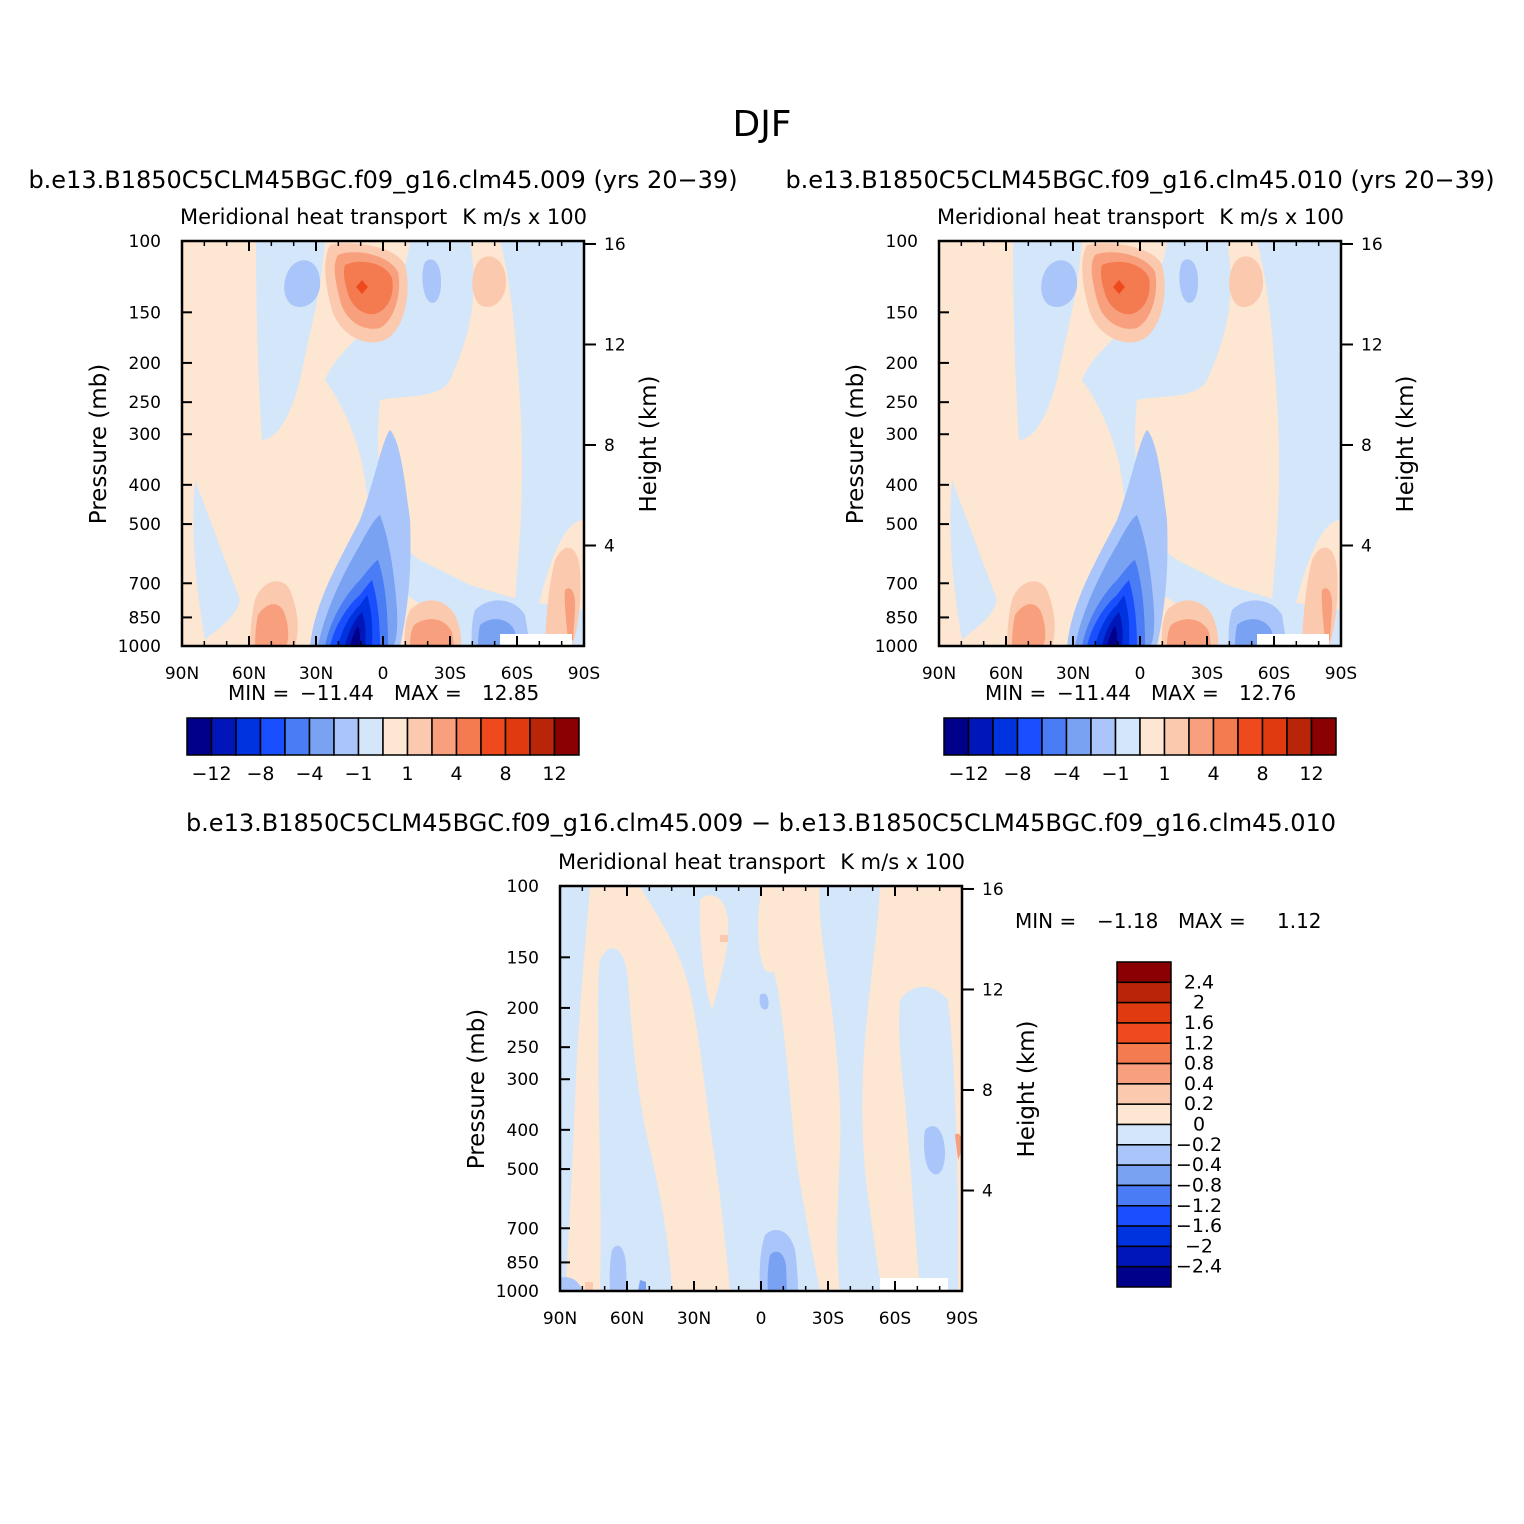 Image resolution: width=1524 pixels, height=1524 pixels. What do you see at coordinates (902, 862) in the screenshot?
I see `right-title: K m/s x 100` at bounding box center [902, 862].